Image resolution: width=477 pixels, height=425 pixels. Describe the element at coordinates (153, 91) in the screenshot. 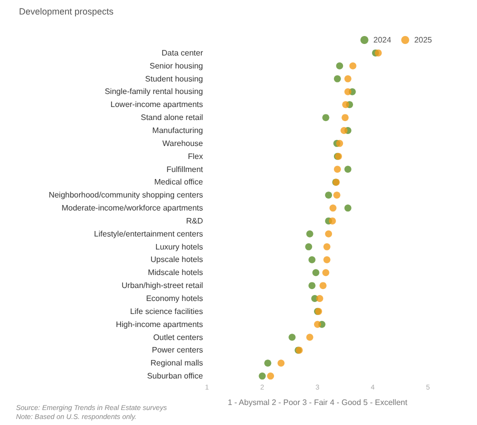

I see `y-tick-label: Single-family rental housing` at that location.